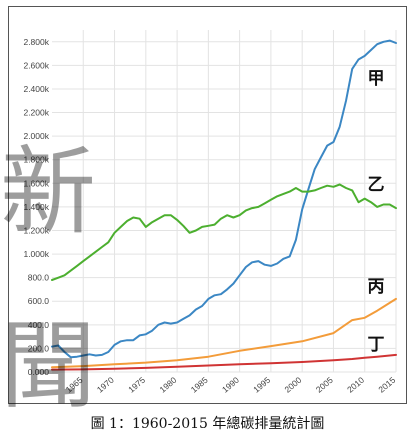  I want to click on y-tick-label: 2.000k, so click(36, 136).